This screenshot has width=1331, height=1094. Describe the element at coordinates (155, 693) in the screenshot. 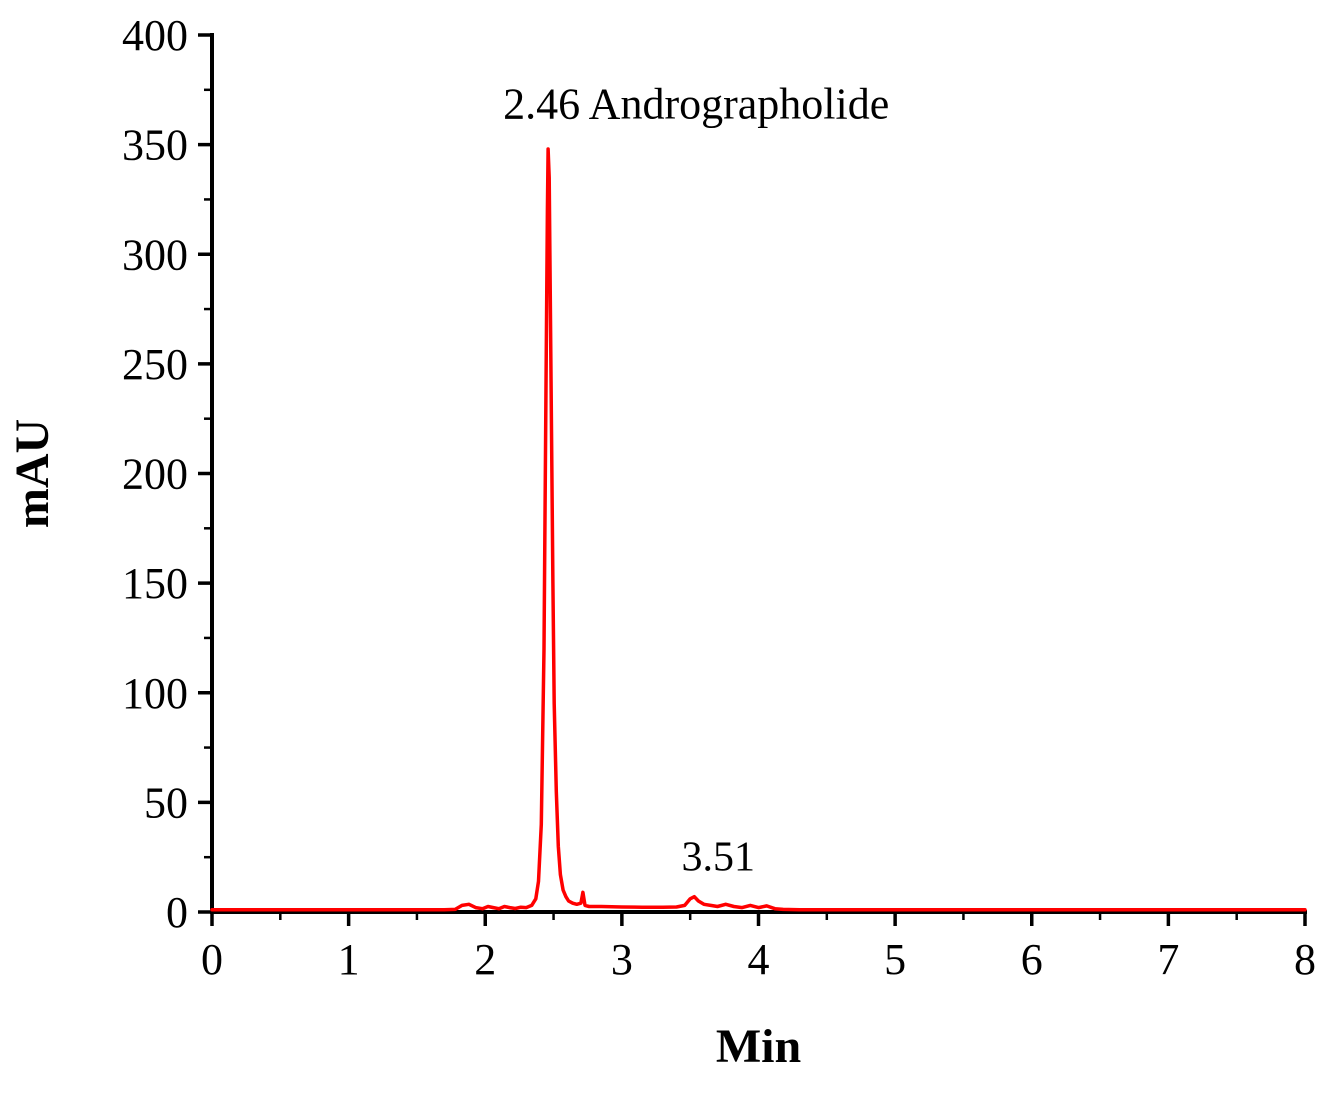

I see `y-tick-label: 100` at that location.